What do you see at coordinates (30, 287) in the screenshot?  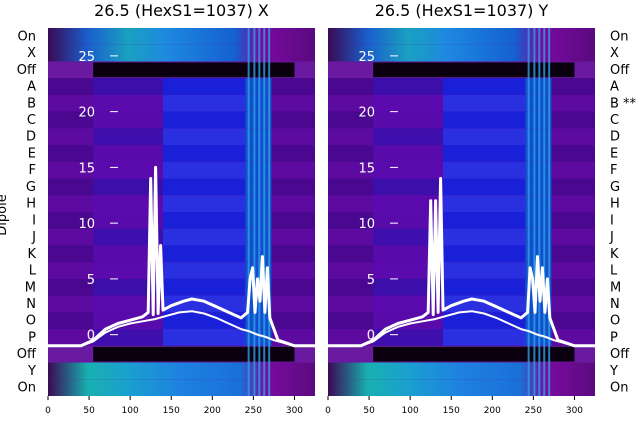 I see `row-label: M` at bounding box center [30, 287].